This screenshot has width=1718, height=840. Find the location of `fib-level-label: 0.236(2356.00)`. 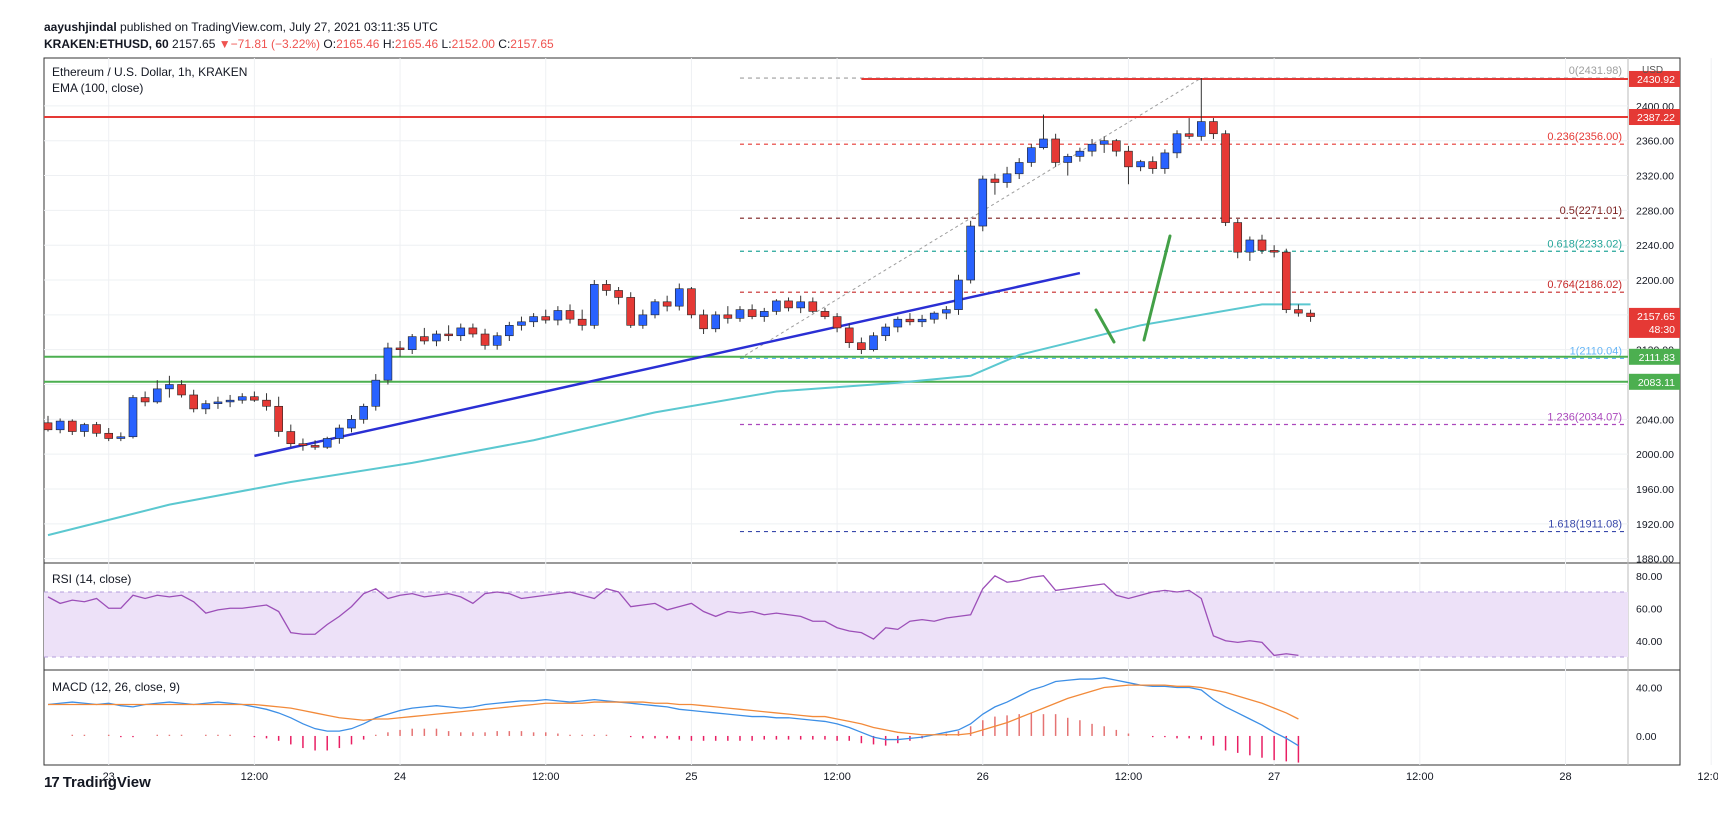

fib-level-label: 0.236(2356.00) is located at coordinates (1584, 137).